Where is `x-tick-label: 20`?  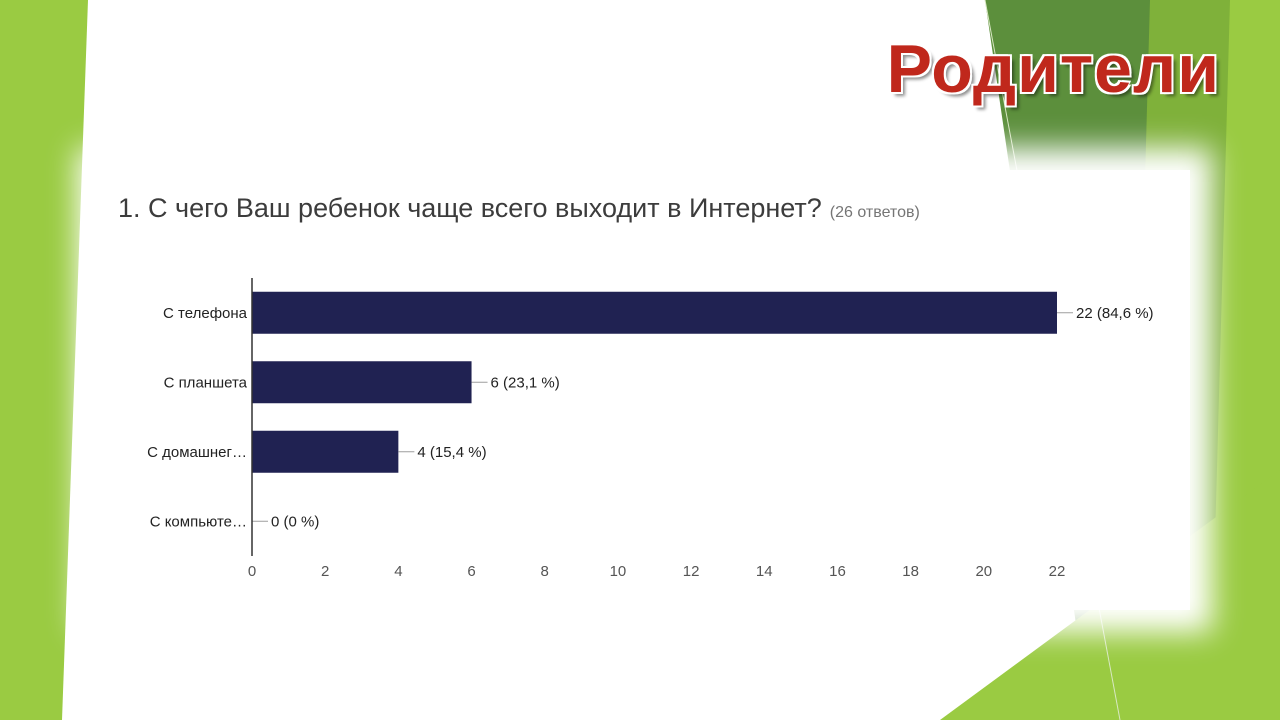
x-tick-label: 20 is located at coordinates (983, 571).